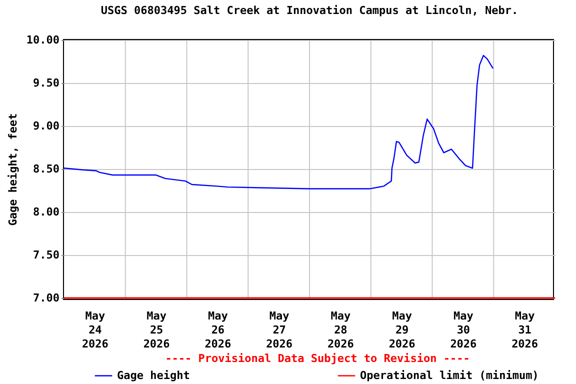 The image size is (576, 384). What do you see at coordinates (46, 298) in the screenshot?
I see `y-tick-label: 7.00` at bounding box center [46, 298].